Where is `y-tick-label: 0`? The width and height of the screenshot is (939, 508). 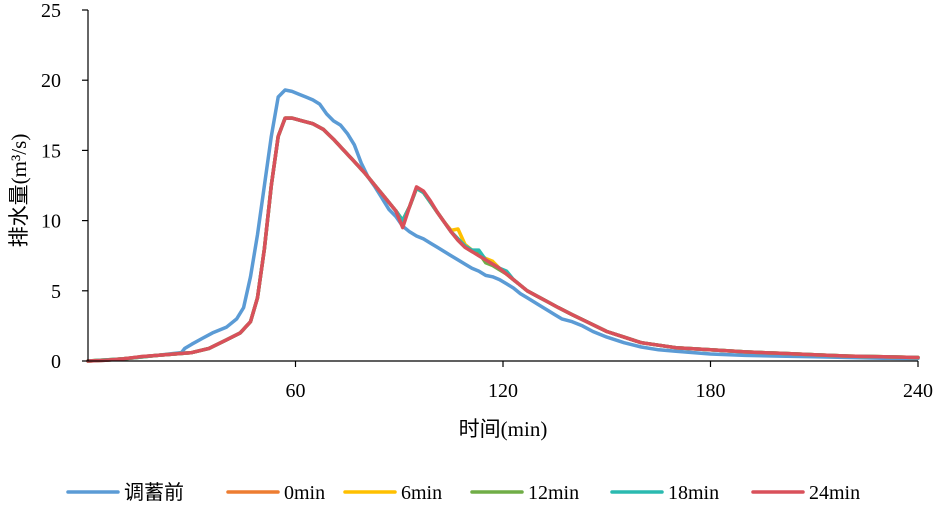 y-tick-label: 0 is located at coordinates (56, 362).